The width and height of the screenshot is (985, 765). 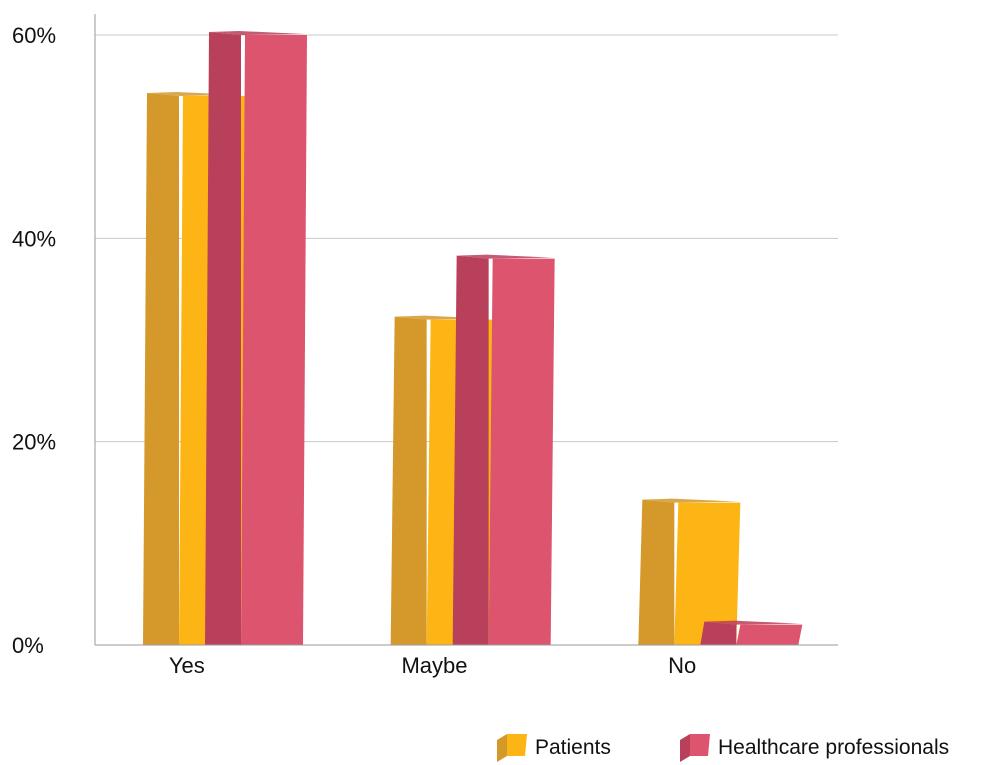 What do you see at coordinates (34, 35) in the screenshot?
I see `y-tick-label: 60%` at bounding box center [34, 35].